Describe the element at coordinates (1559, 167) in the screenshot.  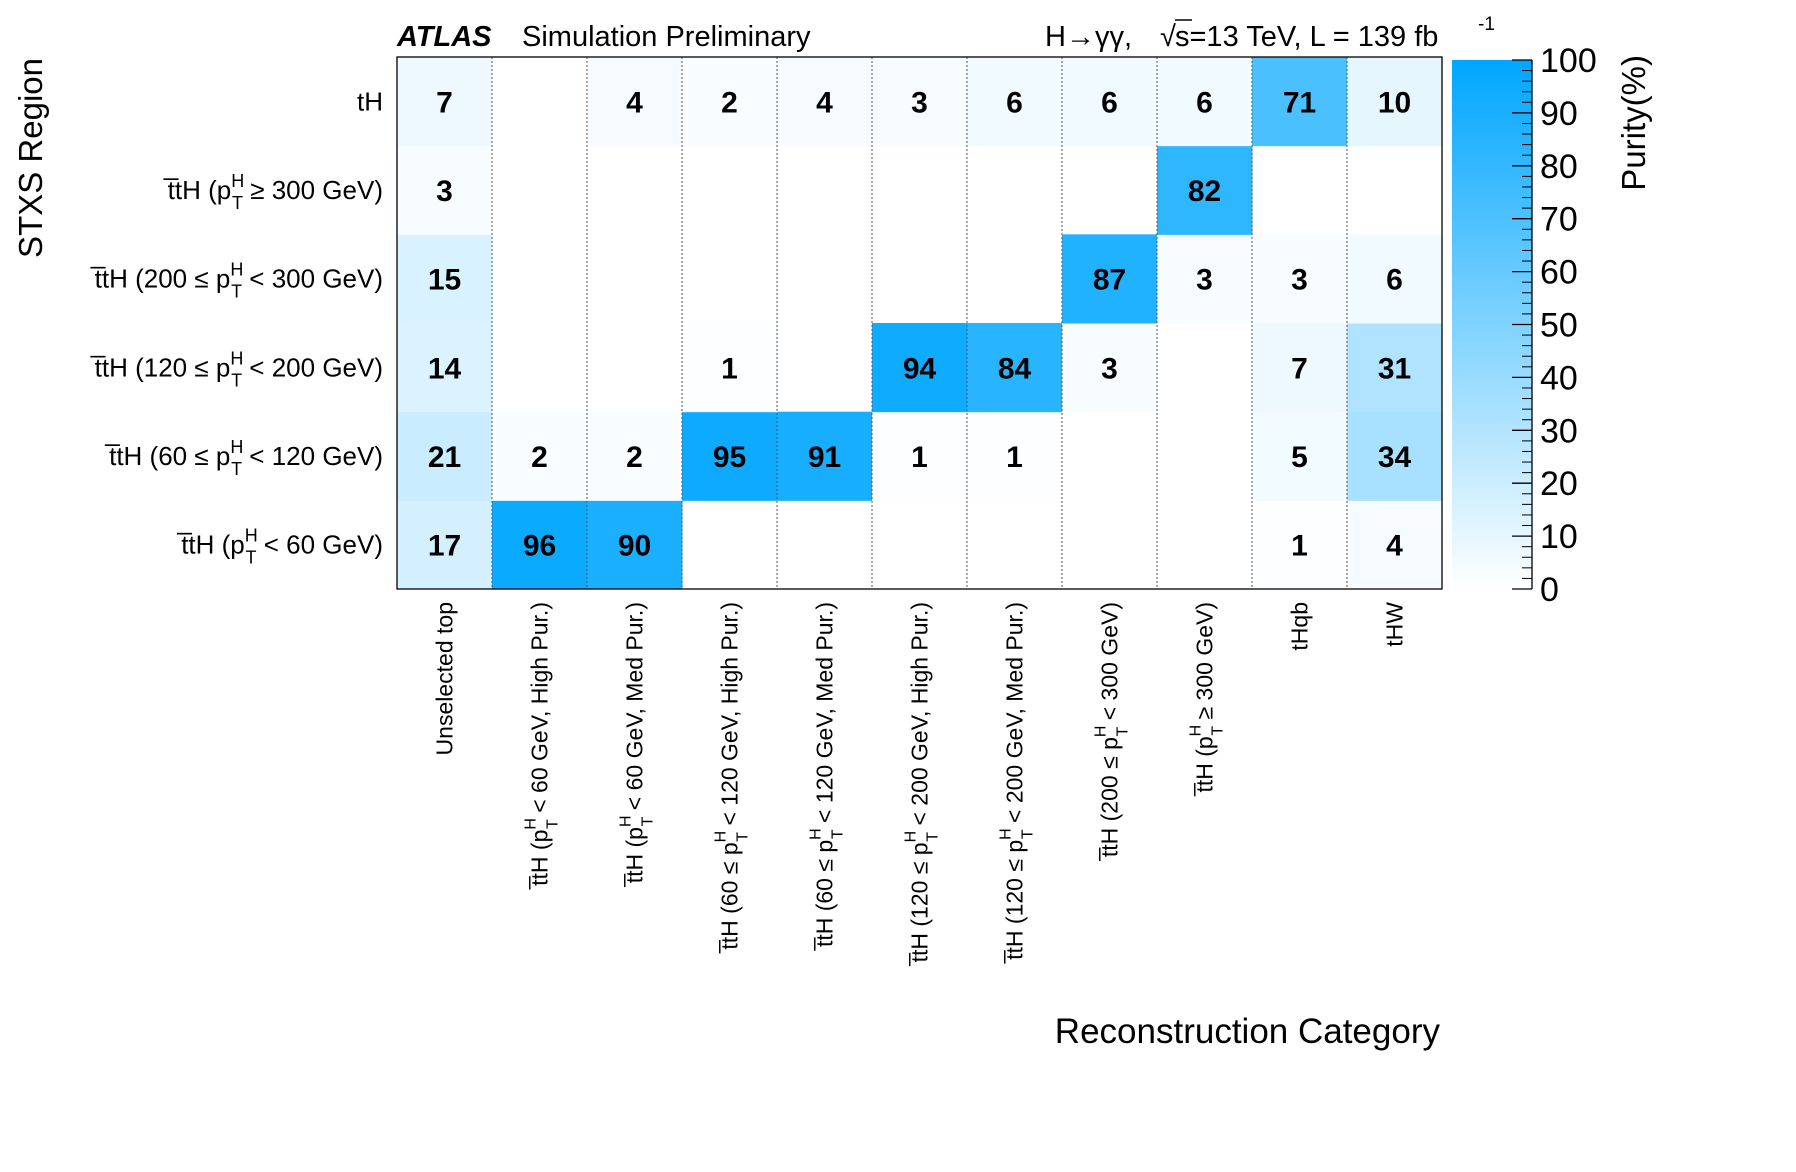
I see `z-tick-label: 80` at that location.